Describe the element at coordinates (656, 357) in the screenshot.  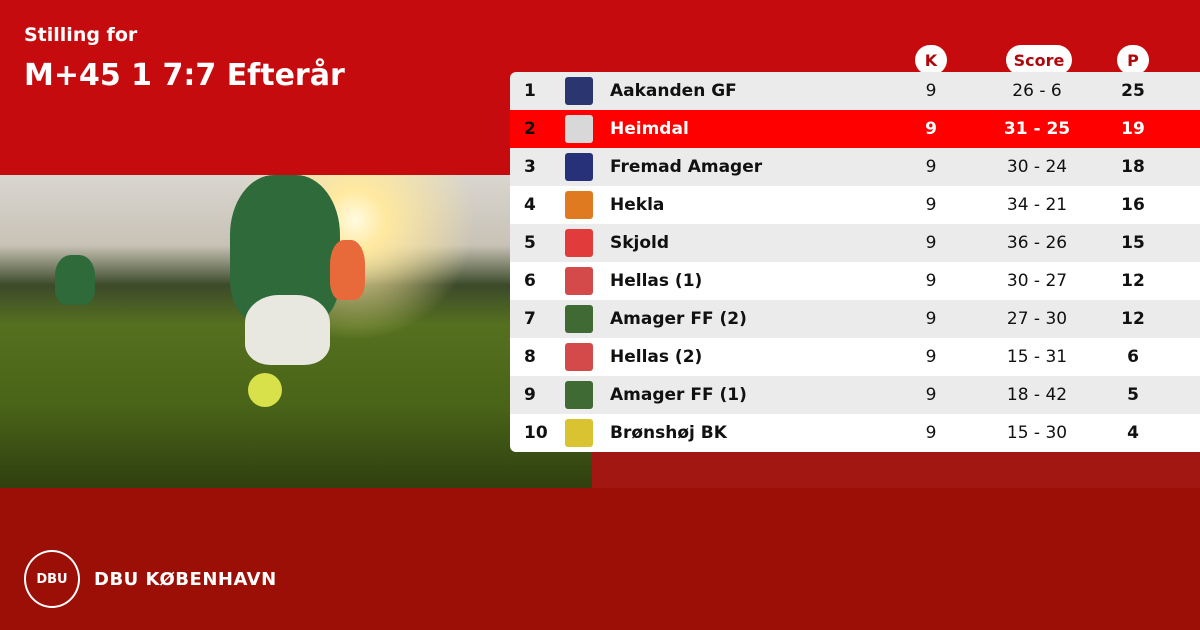
I see `team-name: Hellas (2)` at that location.